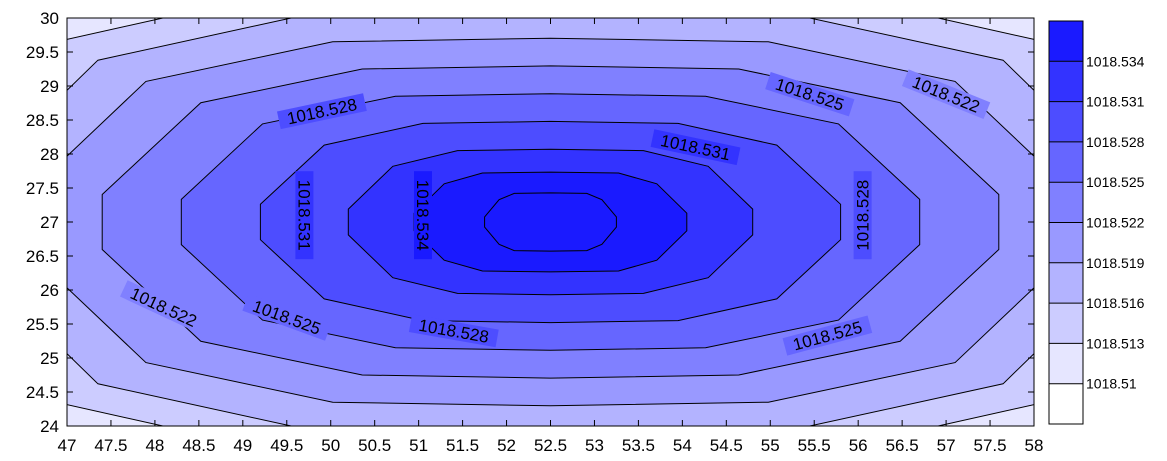 Image resolution: width=1167 pixels, height=461 pixels. I want to click on contour-label: 1018.528, so click(863, 215).